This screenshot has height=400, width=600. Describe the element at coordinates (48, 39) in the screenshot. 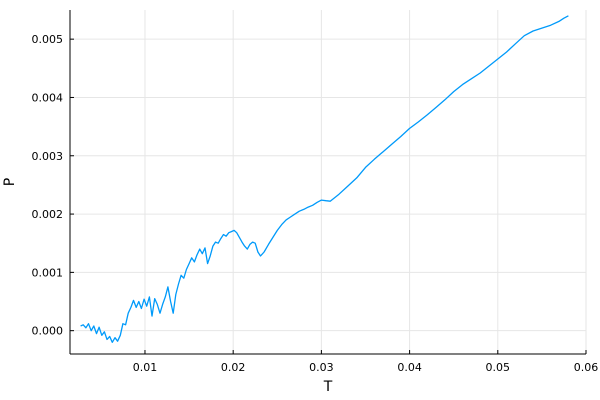

I see `y-tick-label: 0.005` at that location.